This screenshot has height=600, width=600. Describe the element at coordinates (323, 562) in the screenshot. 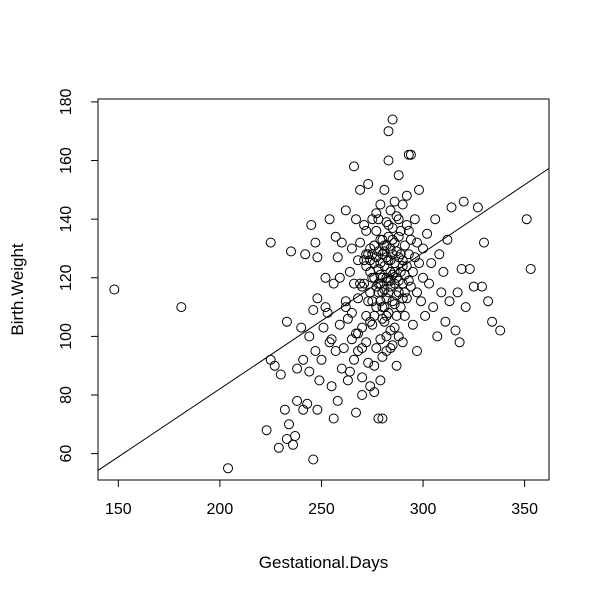

I see `x-axis-label: Gestational.Days` at that location.